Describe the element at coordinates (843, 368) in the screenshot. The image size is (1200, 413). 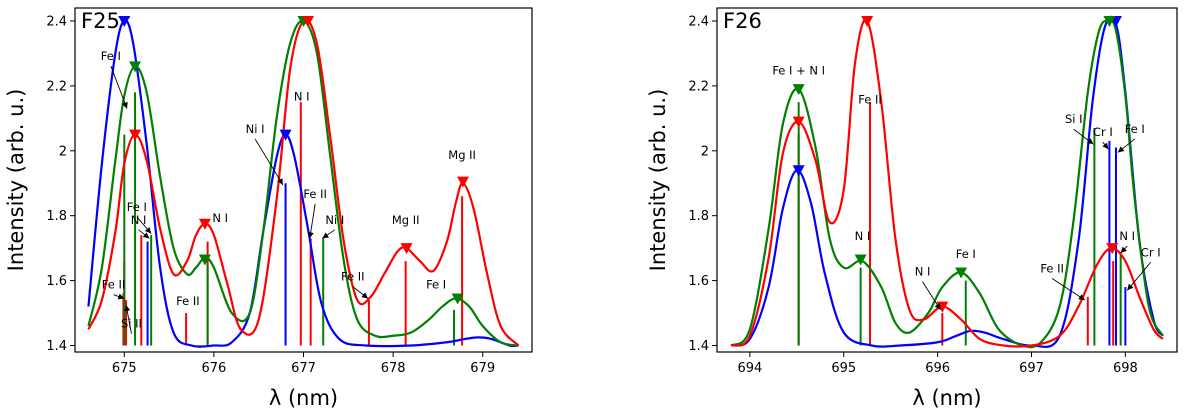
I see `x-tick-label: 695` at that location.